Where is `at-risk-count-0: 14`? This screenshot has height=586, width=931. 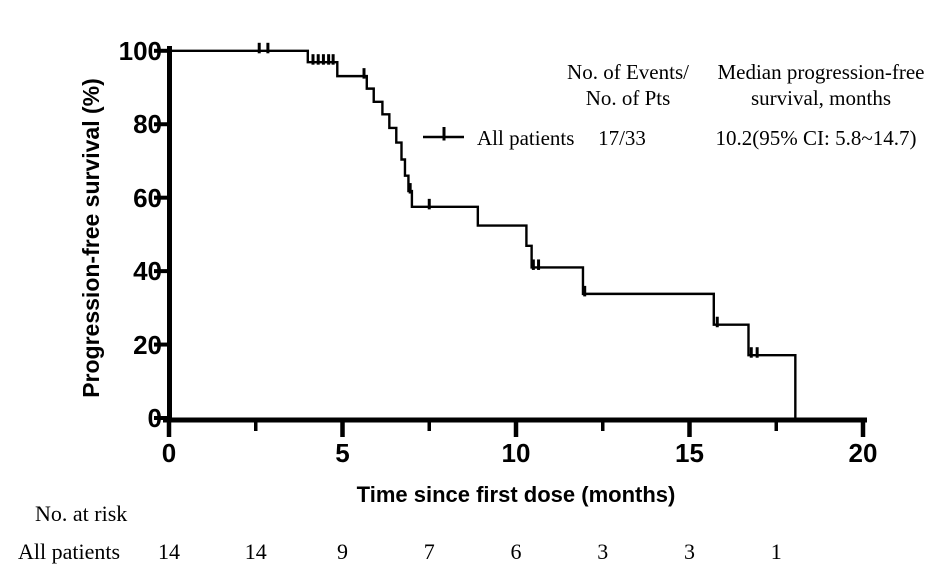
at-risk-count-0: 14 is located at coordinates (169, 551).